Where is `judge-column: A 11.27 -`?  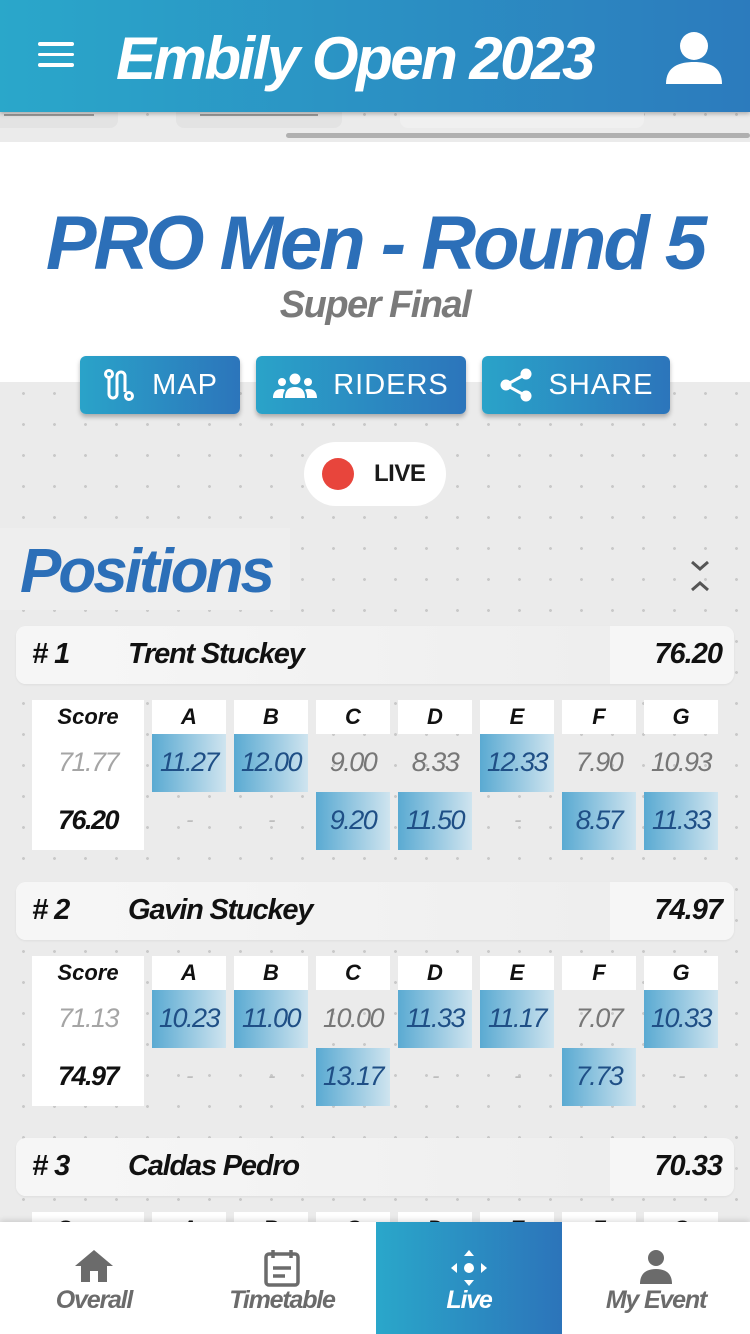 judge-column: A 11.27 - is located at coordinates (189, 775).